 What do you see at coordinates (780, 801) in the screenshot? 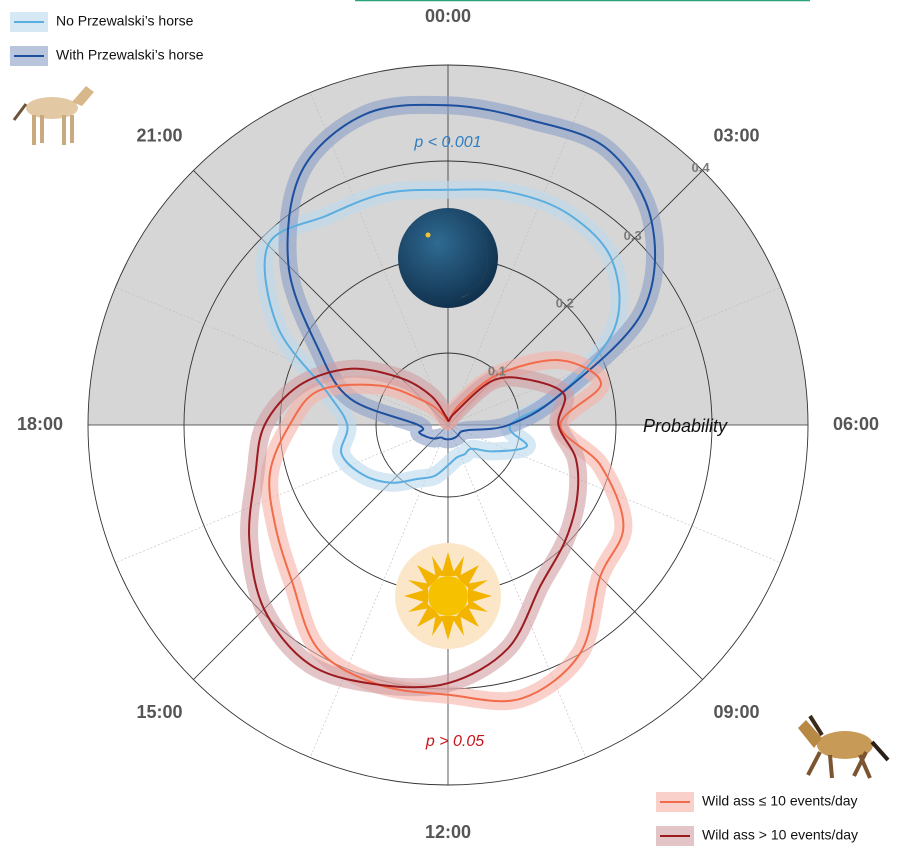
I see `legend-label: Wild ass ≤ 10 events/day` at bounding box center [780, 801].